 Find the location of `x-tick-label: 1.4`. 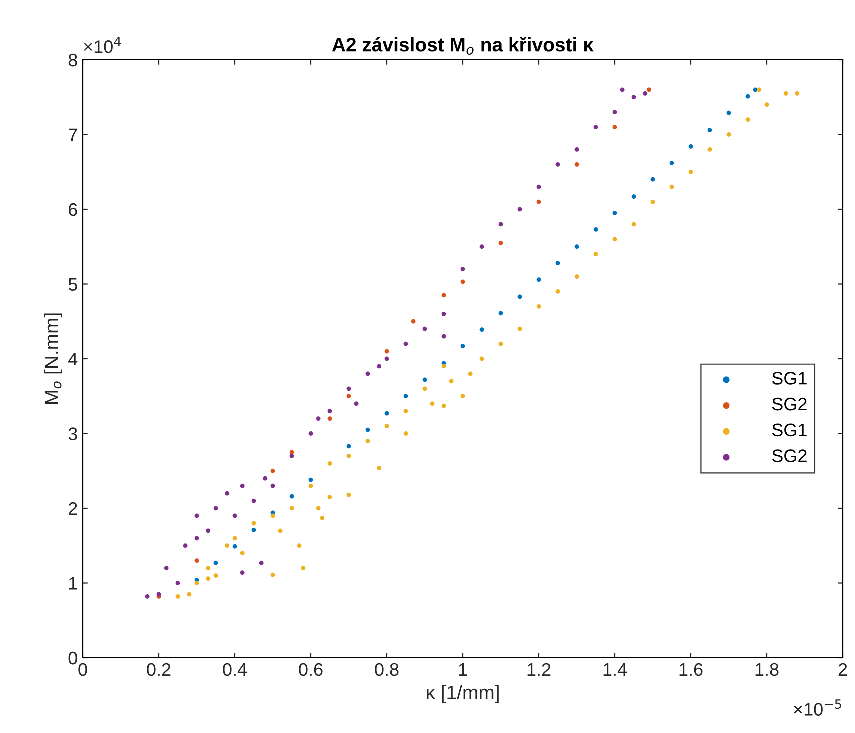

x-tick-label: 1.4 is located at coordinates (616, 670).